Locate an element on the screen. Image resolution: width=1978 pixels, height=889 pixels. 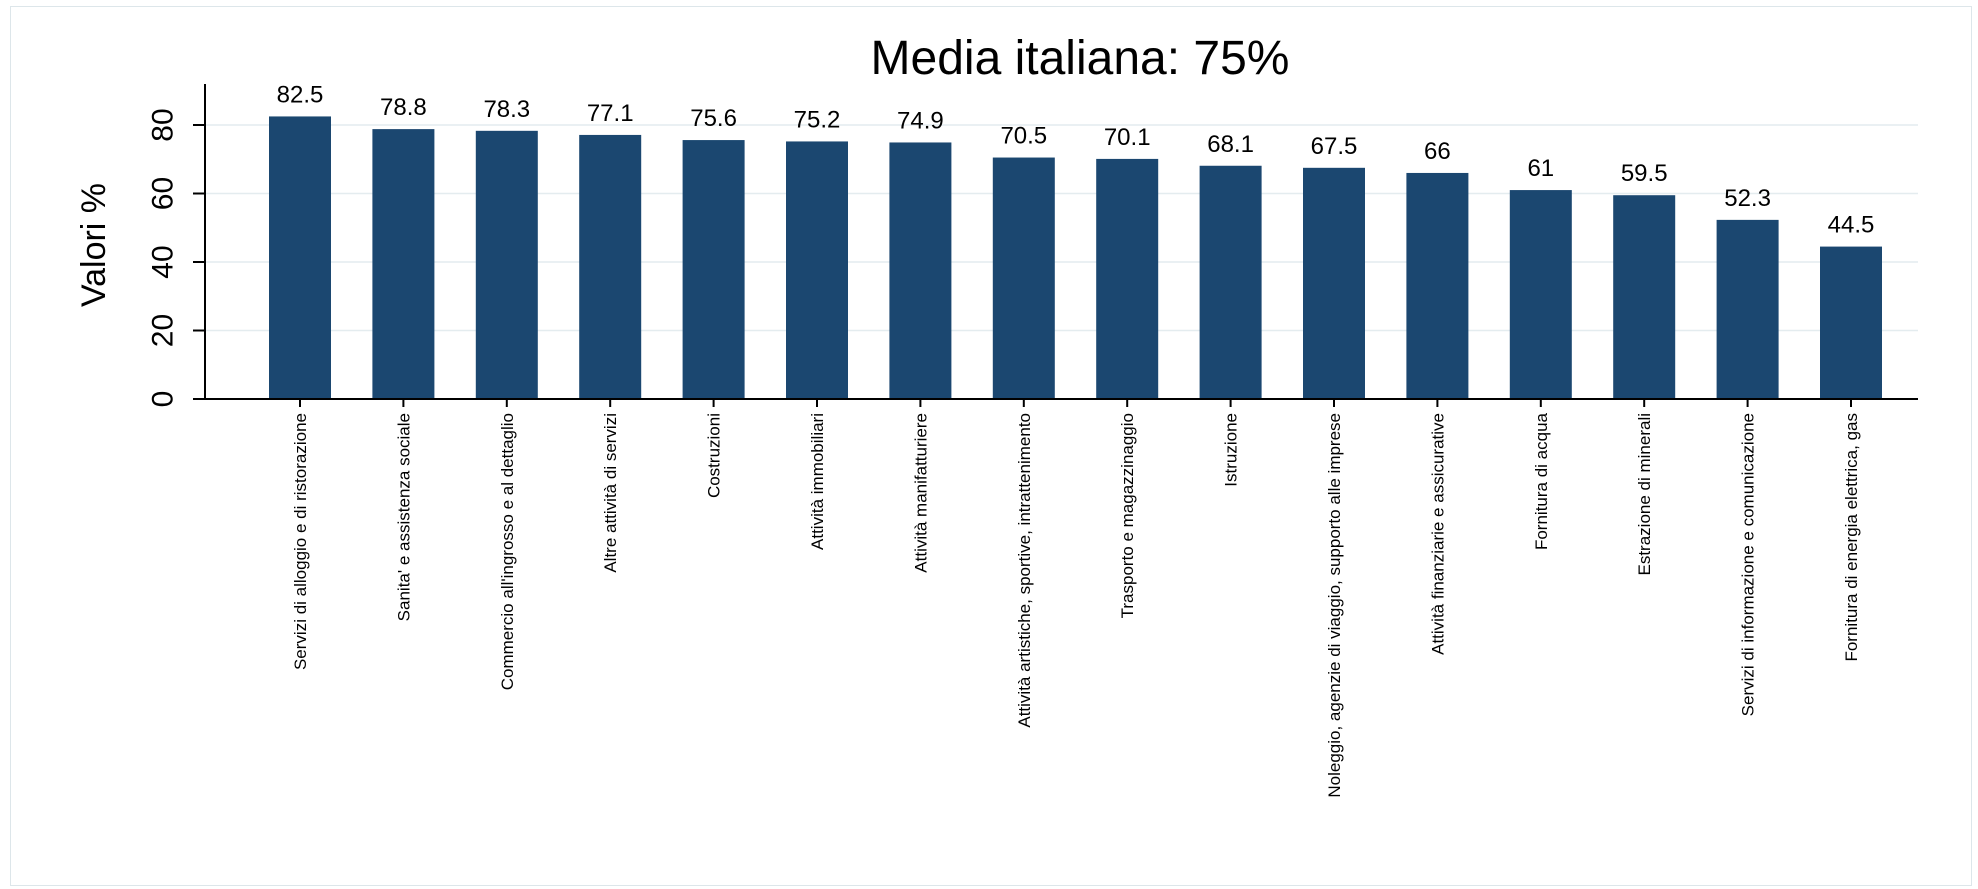
y-axis-label: Valori % is located at coordinates (94, 245).